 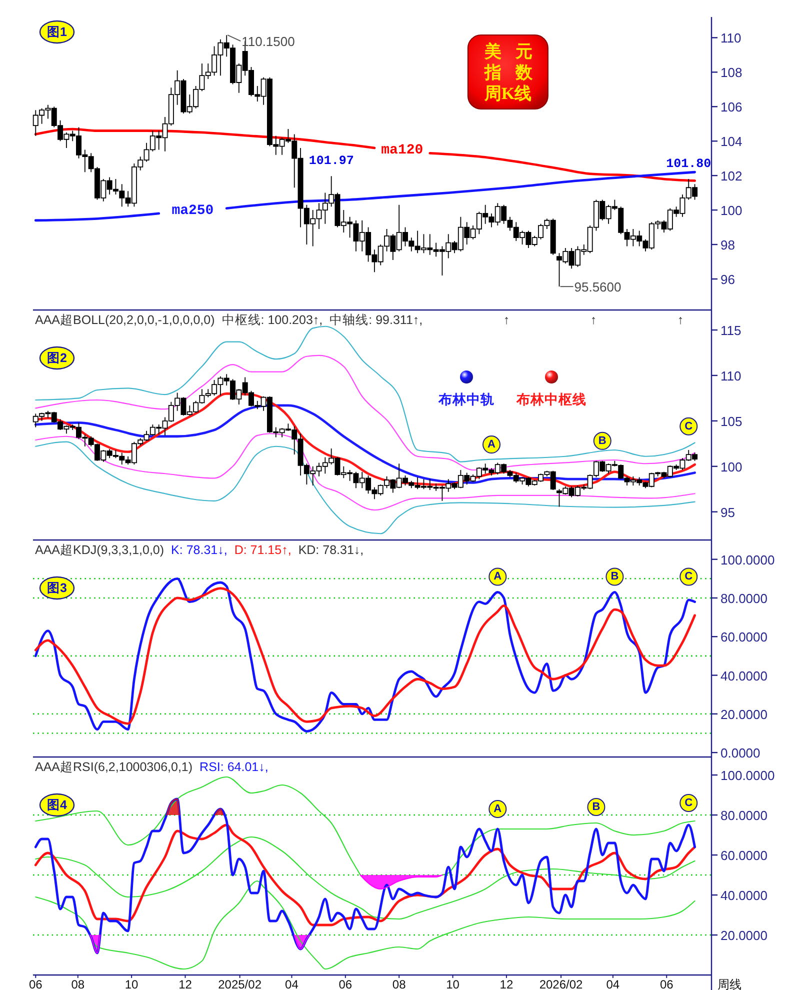 What do you see at coordinates (57, 805) in the screenshot?
I see `annotation: 图4` at bounding box center [57, 805].